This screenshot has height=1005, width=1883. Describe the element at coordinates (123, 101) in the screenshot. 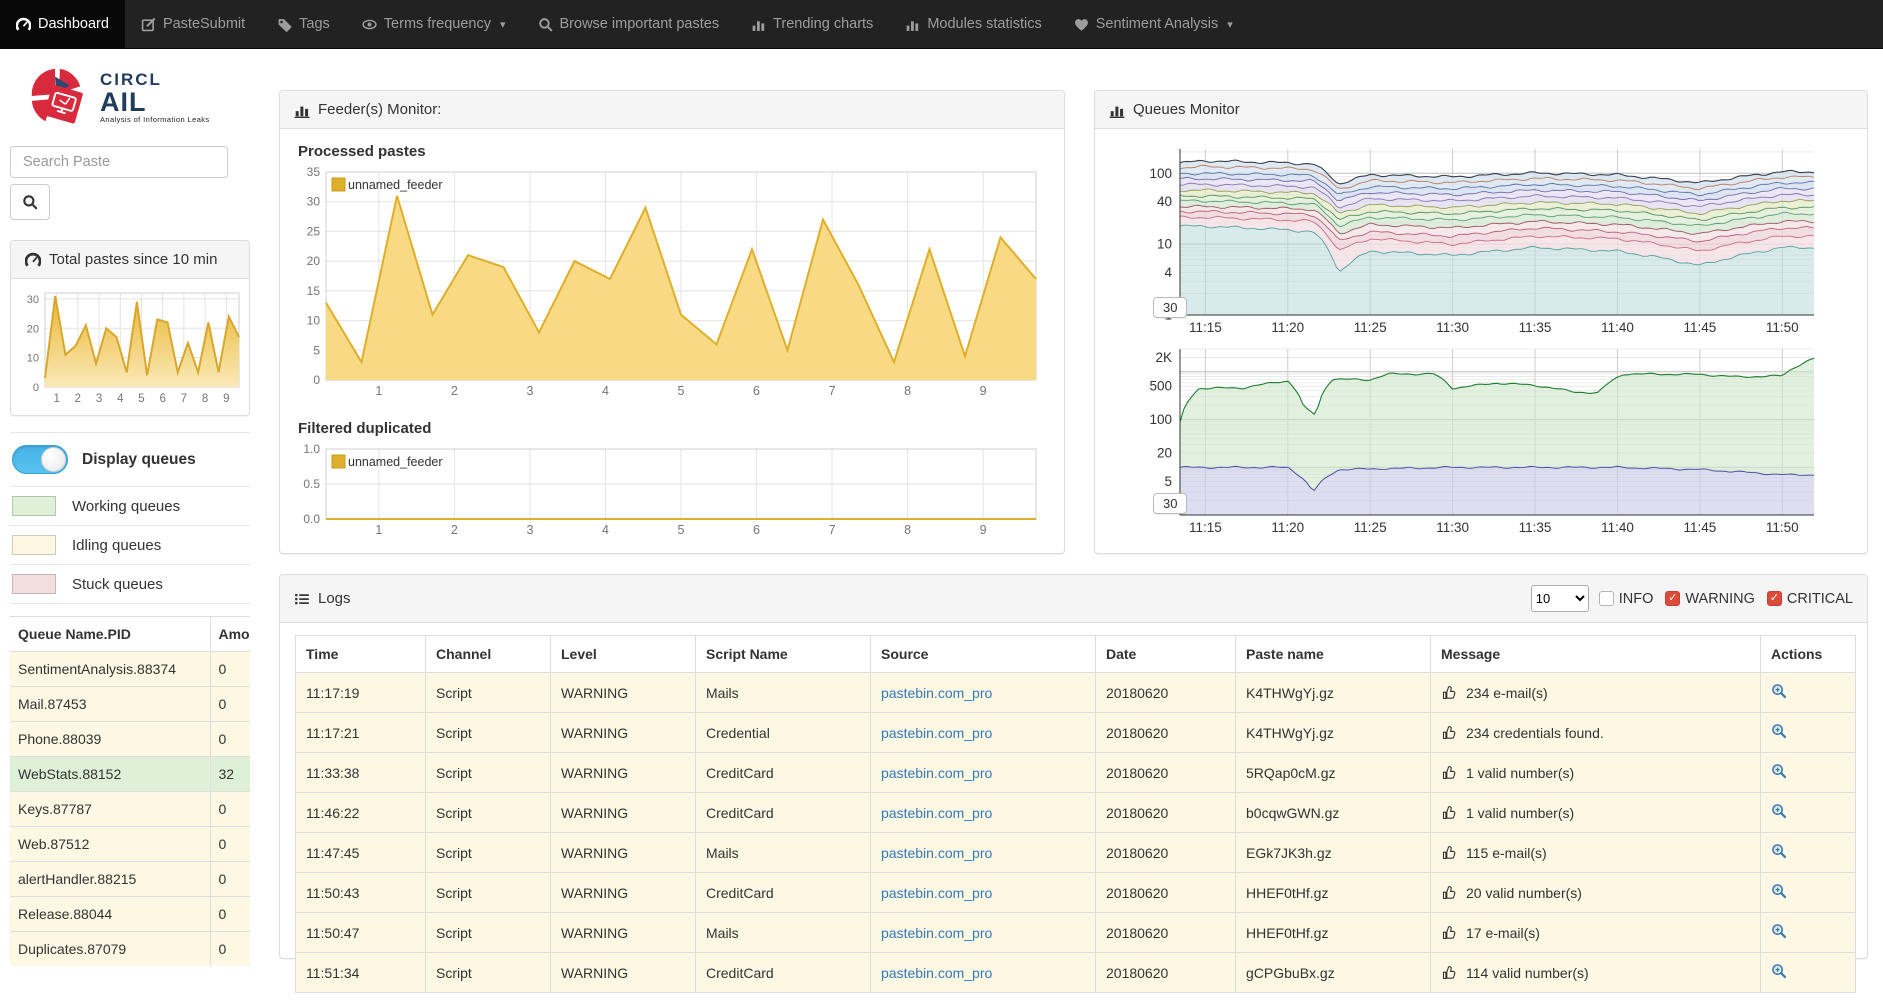

I see `brand-product: AIL` at that location.